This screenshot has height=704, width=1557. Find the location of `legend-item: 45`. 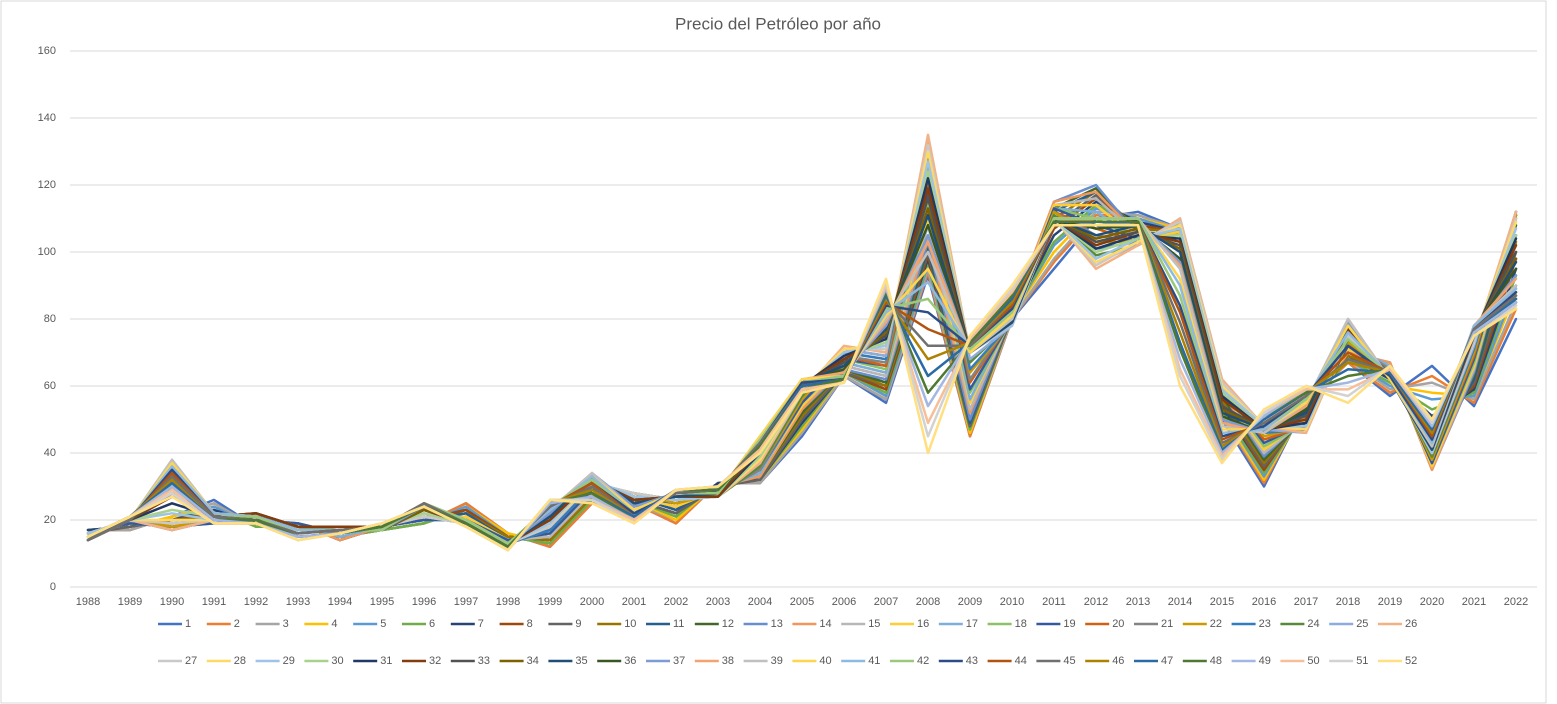

legend-item: 45 is located at coordinates (1056, 661).